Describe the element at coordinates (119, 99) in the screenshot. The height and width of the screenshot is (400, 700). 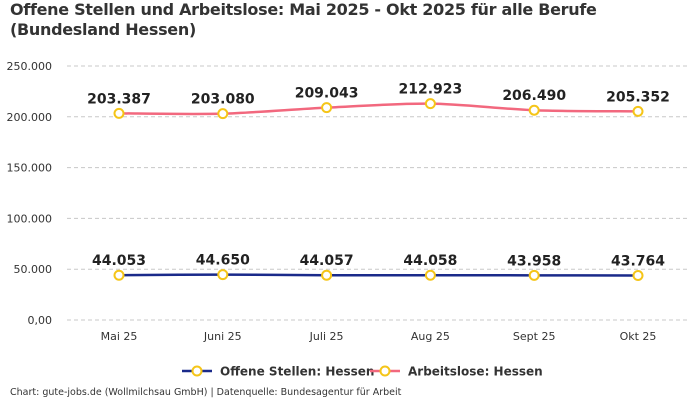
I see `data-label: 203.387` at that location.